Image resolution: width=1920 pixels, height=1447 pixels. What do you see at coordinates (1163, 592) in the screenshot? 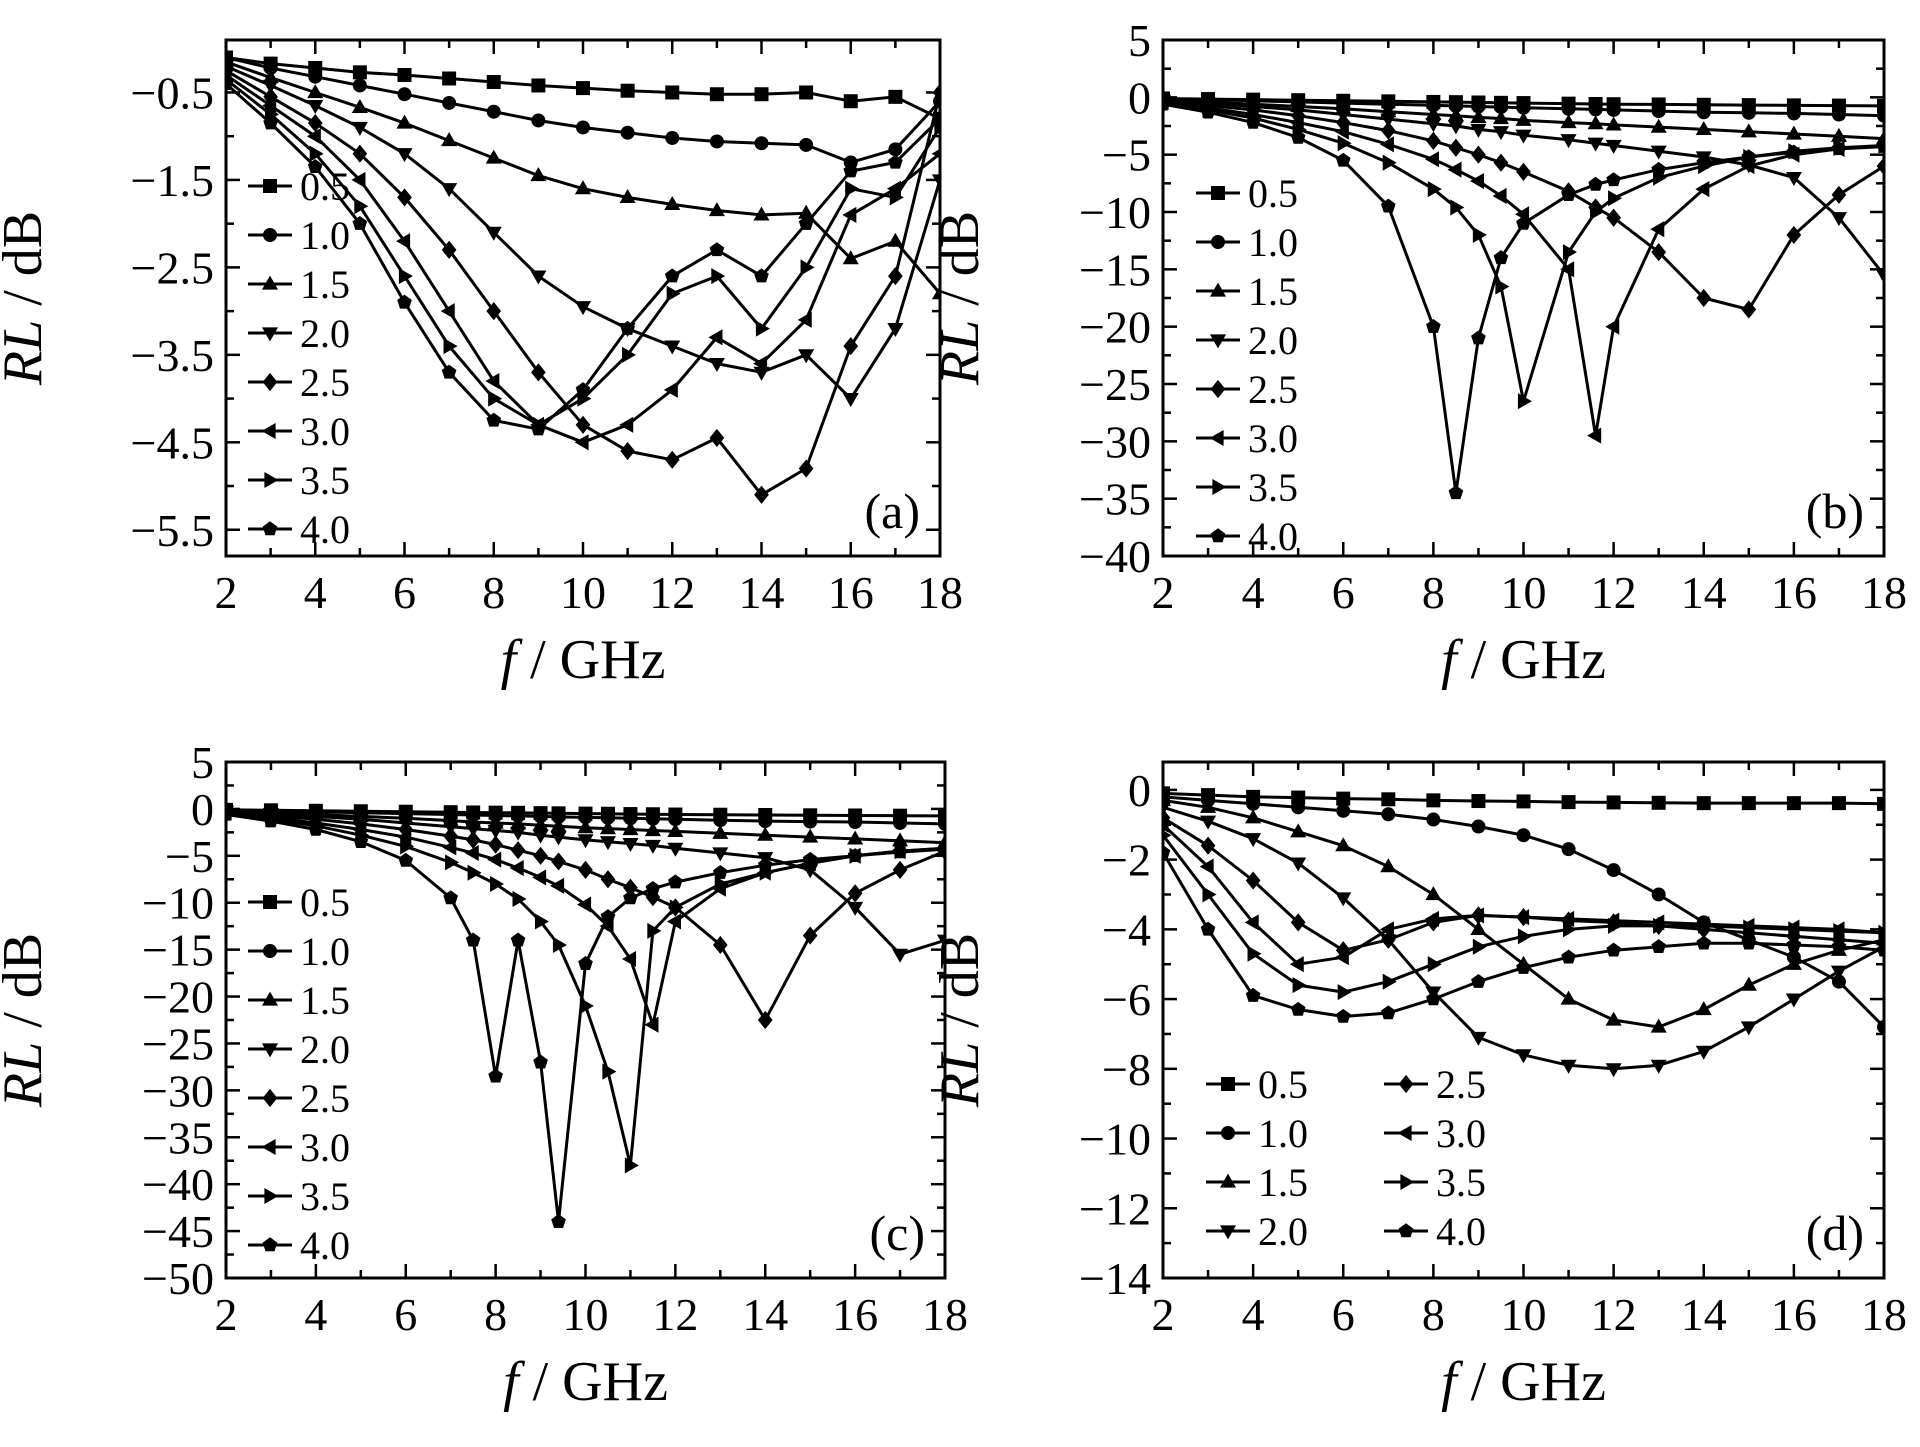
I see `x-tick-label: 2` at bounding box center [1163, 592].